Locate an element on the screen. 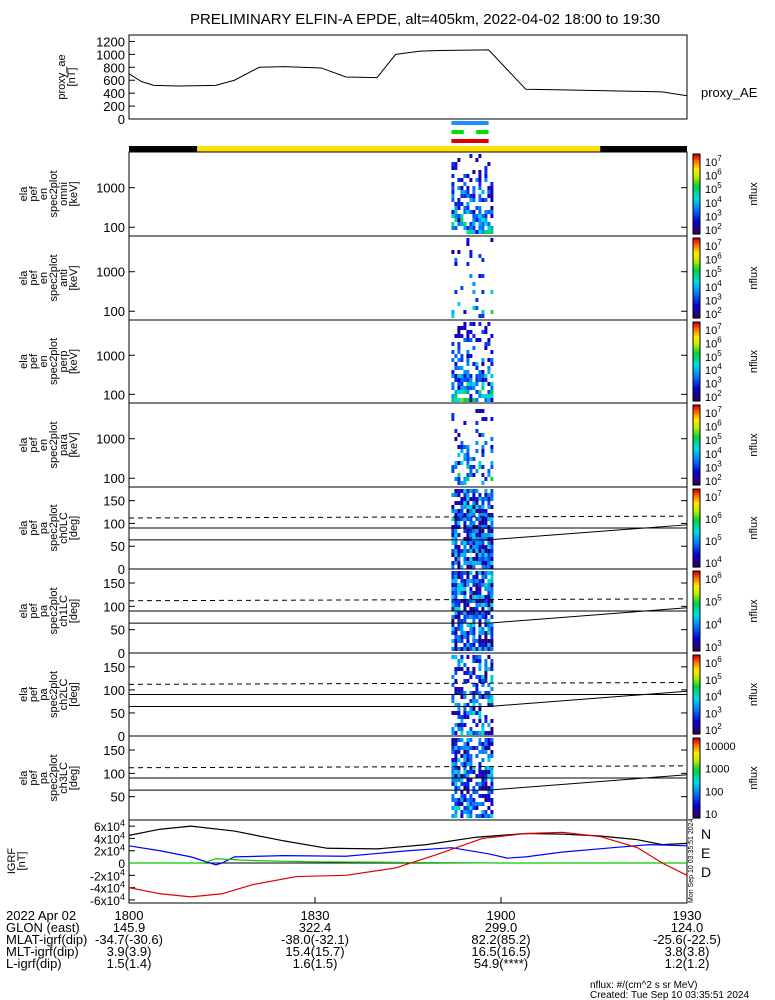 This screenshot has width=775, height=1000. panel-tick-label: 50 is located at coordinates (118, 630).